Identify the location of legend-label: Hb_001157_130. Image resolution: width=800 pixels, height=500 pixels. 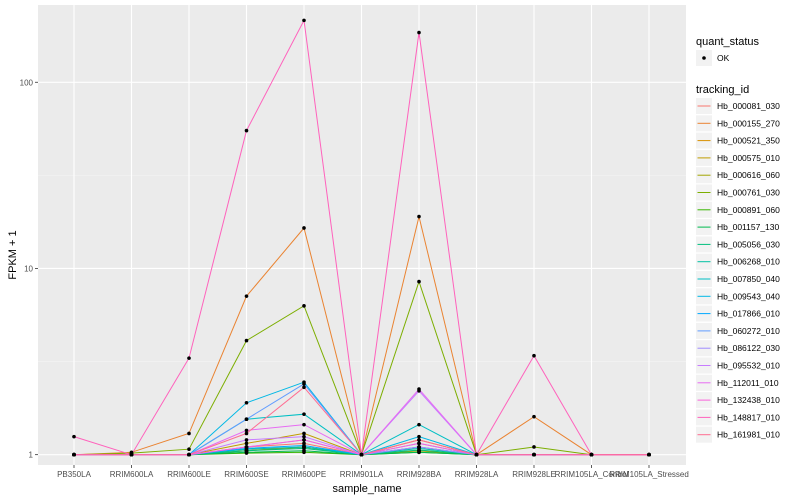
(748, 227).